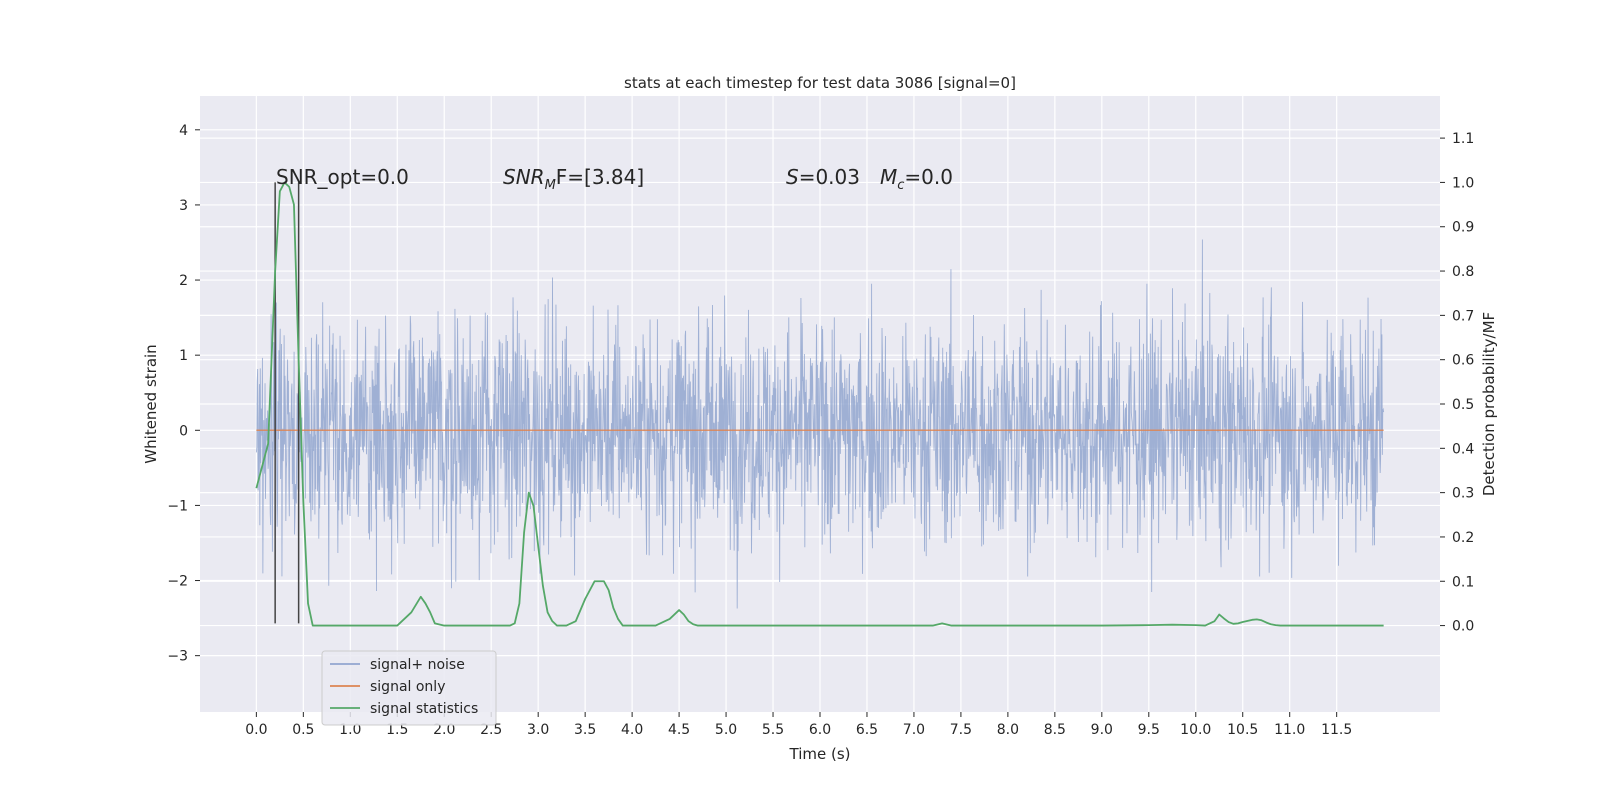 This screenshot has width=1600, height=804. What do you see at coordinates (417, 665) in the screenshot?
I see `legend-label-noise: signal+ noise` at bounding box center [417, 665].